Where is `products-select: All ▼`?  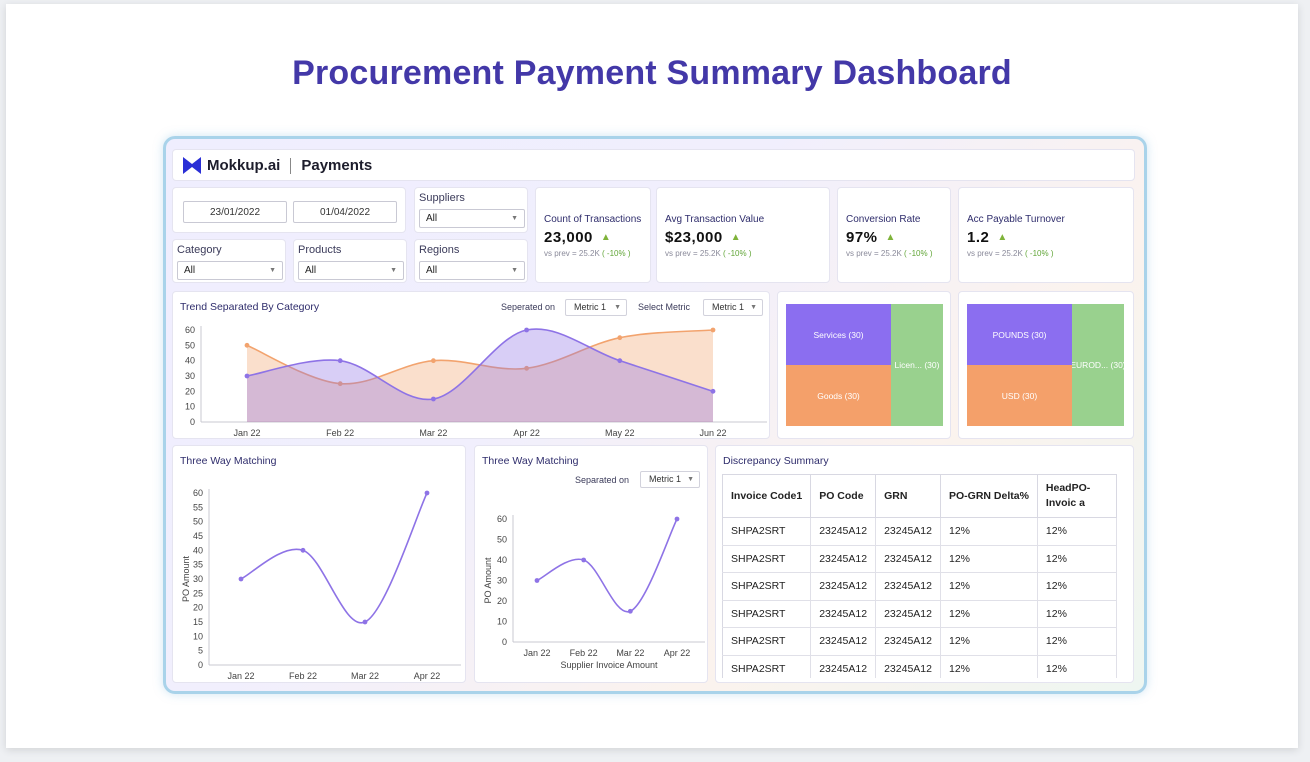
products-select: All ▼ is located at coordinates (351, 270).